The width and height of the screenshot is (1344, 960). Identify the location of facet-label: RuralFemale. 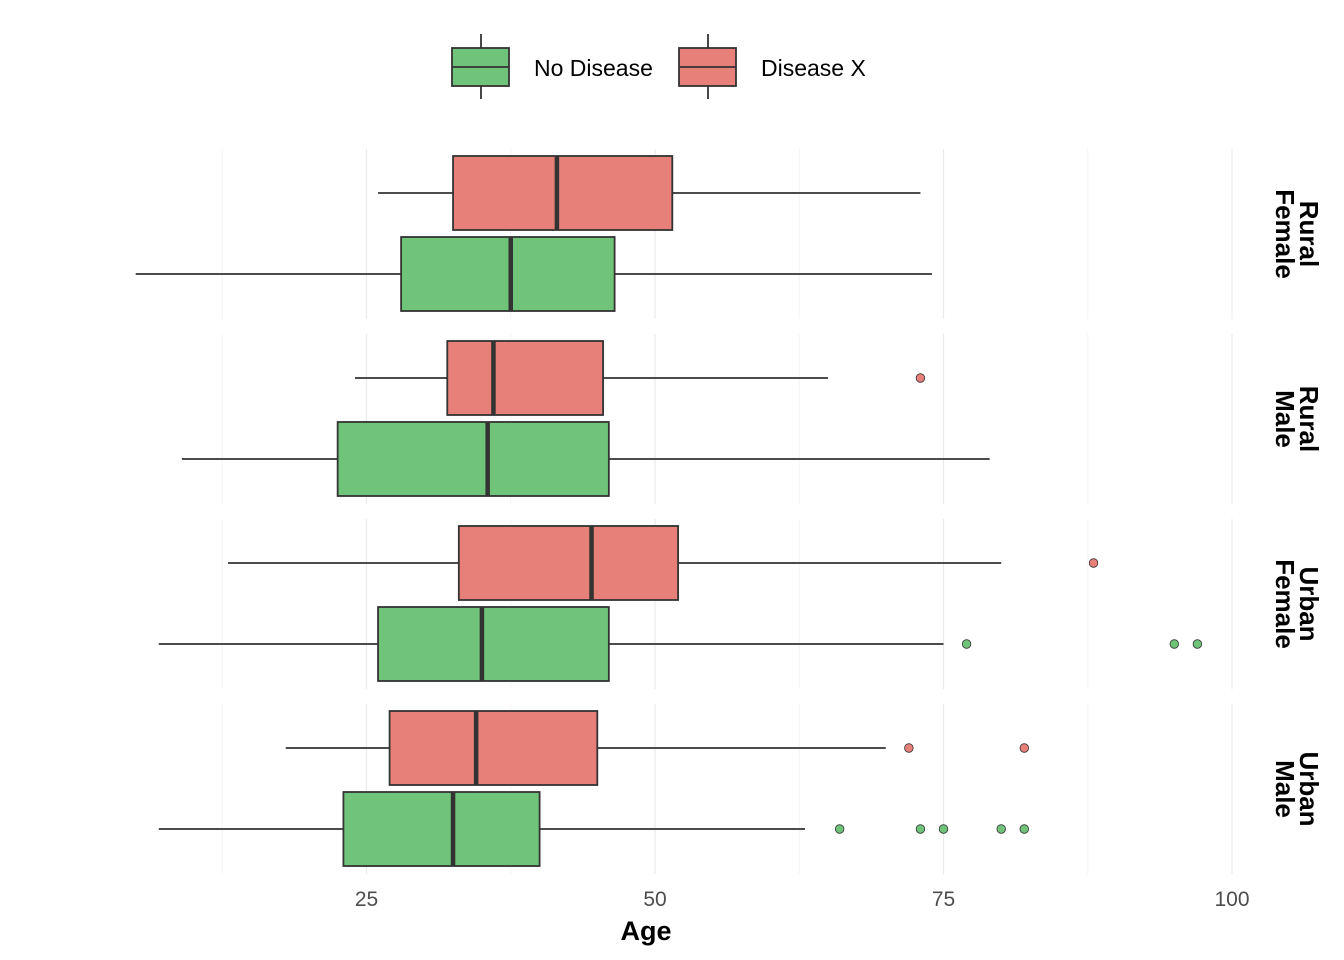
(1297, 234).